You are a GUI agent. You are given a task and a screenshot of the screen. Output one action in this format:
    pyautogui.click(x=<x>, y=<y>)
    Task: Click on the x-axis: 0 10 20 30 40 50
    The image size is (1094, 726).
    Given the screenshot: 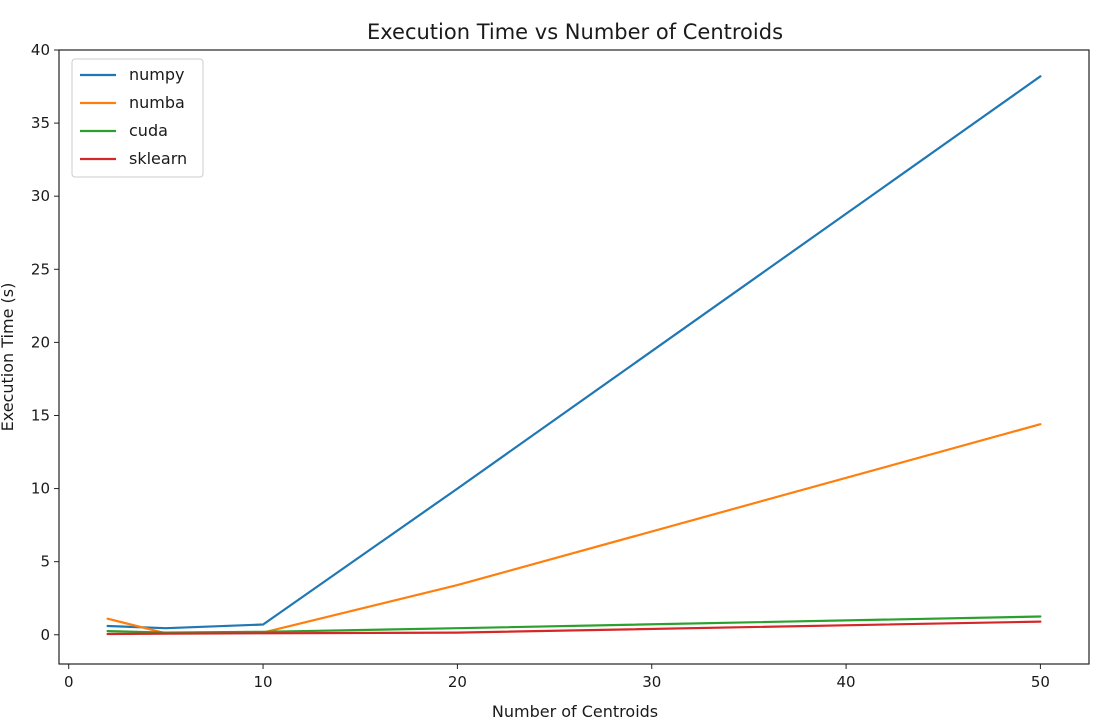 What is the action you would take?
    pyautogui.click(x=557, y=677)
    